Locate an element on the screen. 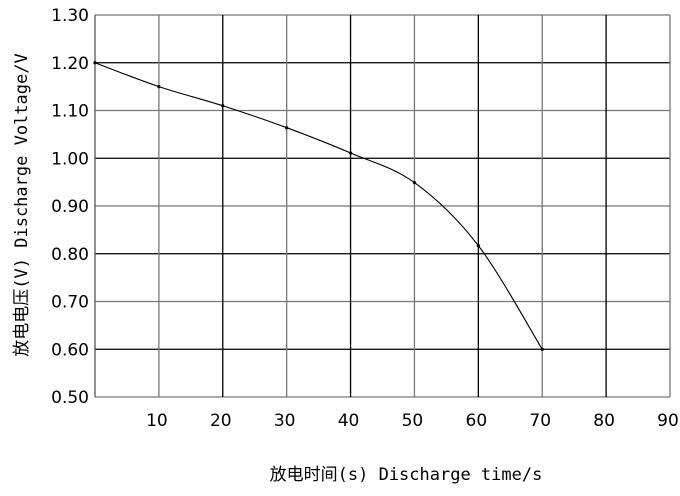 The width and height of the screenshot is (680, 496). y-tick-label: 1.10 is located at coordinates (70, 112).